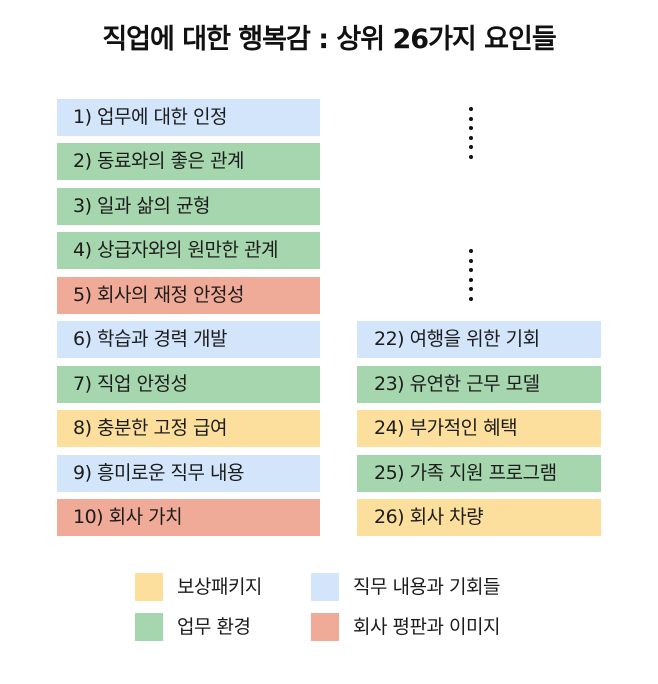  I want to click on legend-swatch-compensation, so click(149, 587).